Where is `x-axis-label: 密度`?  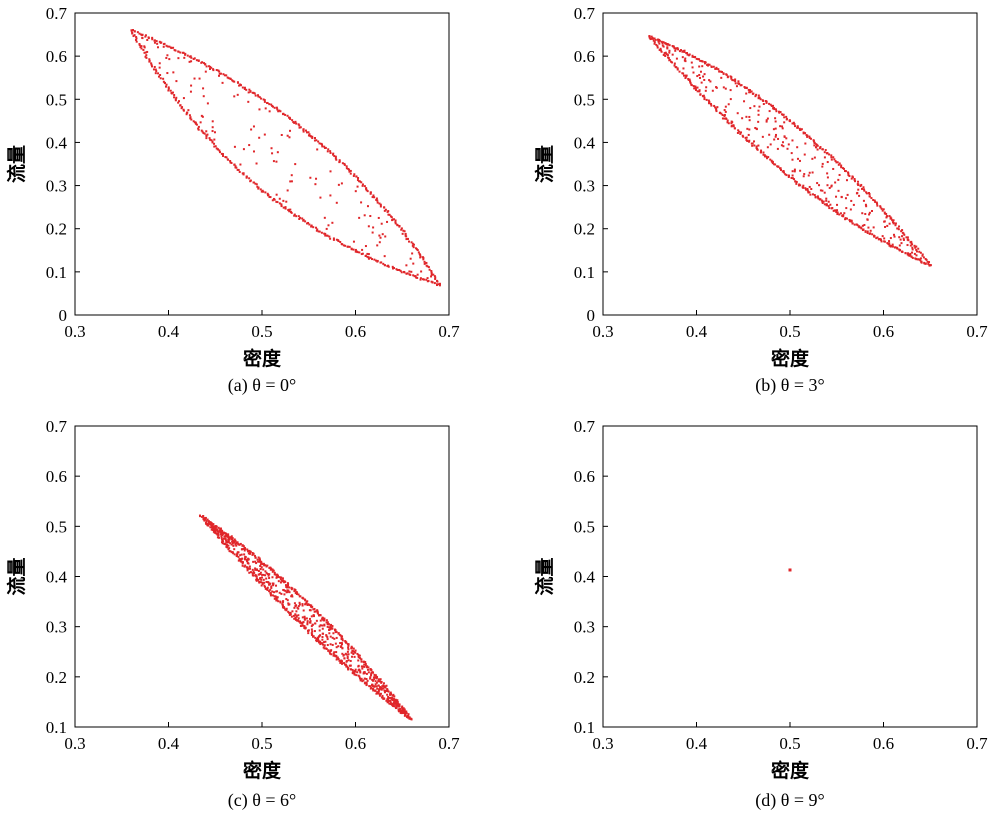
x-axis-label: 密度 is located at coordinates (790, 770).